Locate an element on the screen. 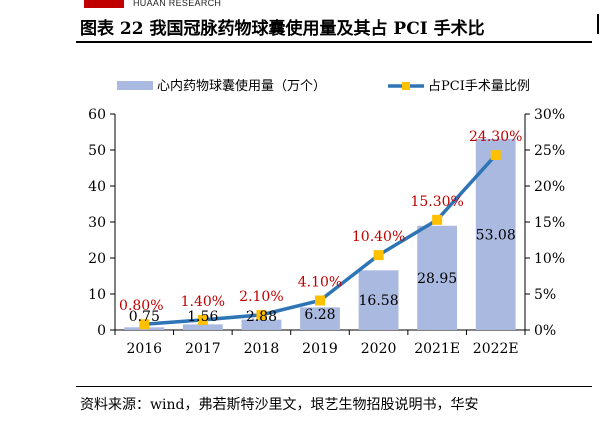 This screenshot has height=422, width=601. source-rule is located at coordinates (334, 386).